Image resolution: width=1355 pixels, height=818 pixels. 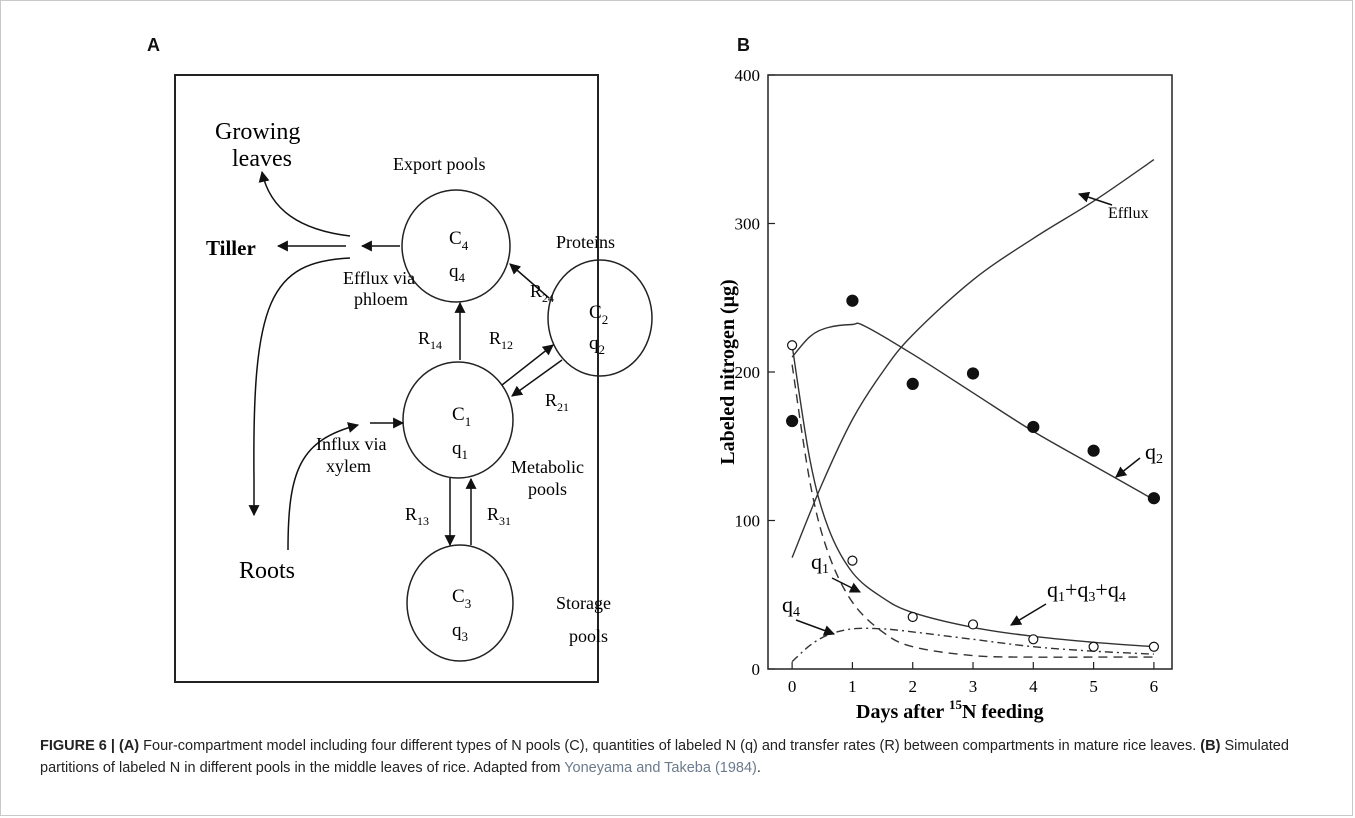 I want to click on c2-label: C2, so click(x=598, y=314).